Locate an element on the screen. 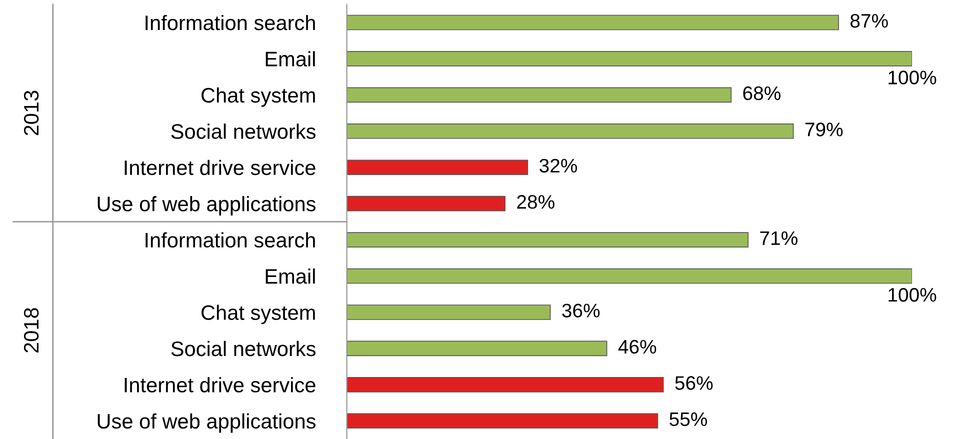 This screenshot has height=439, width=958. data-label: 68% is located at coordinates (761, 93).